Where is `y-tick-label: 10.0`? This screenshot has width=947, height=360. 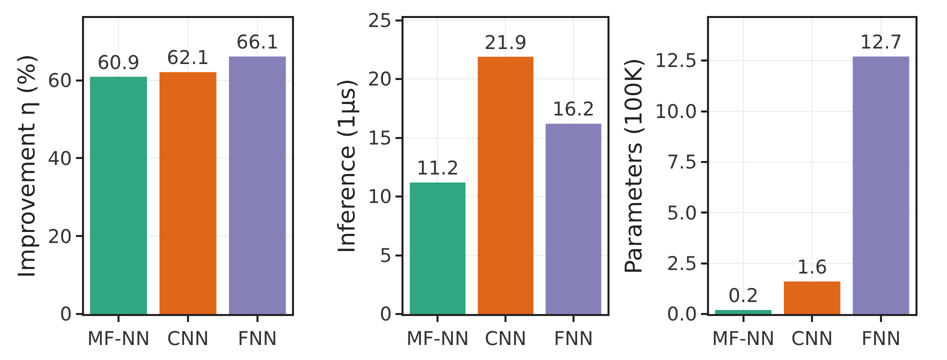 y-tick-label: 10.0 is located at coordinates (676, 111).